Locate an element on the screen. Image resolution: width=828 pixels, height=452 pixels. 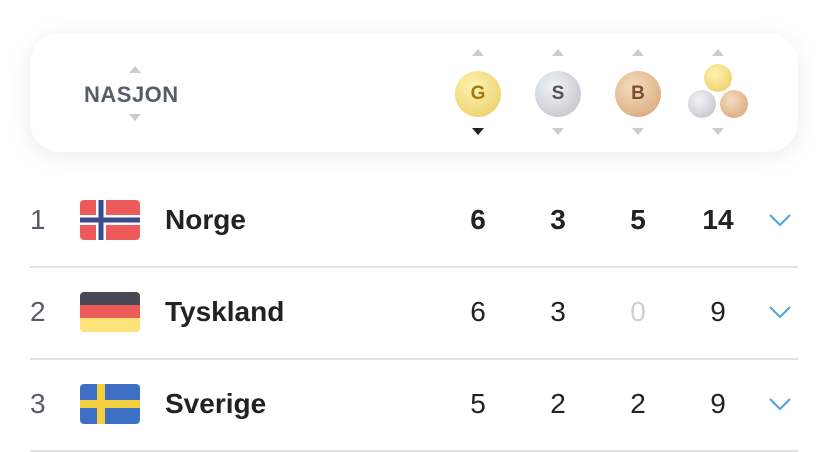
rank: 3 is located at coordinates (38, 403).